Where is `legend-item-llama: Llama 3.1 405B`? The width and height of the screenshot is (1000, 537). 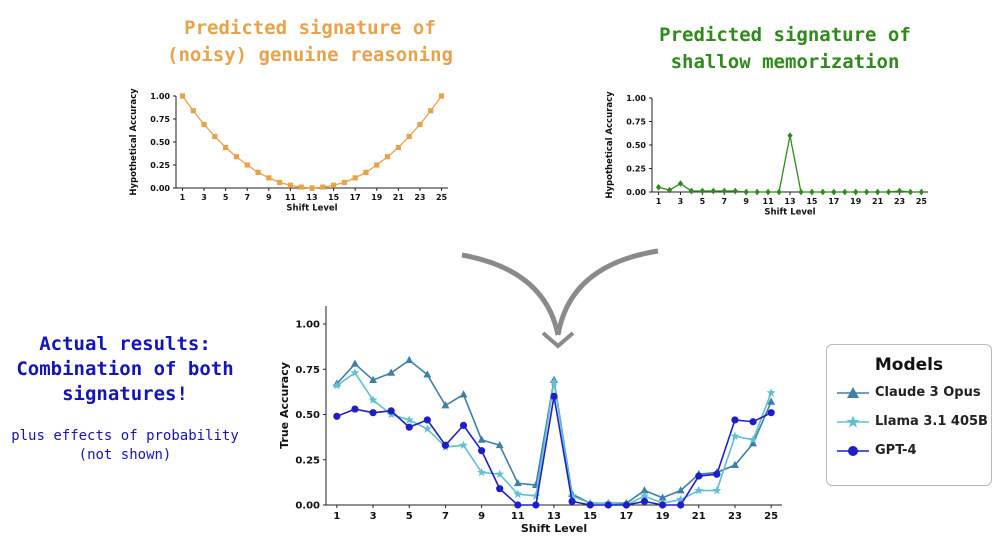
legend-item-llama: Llama 3.1 405B is located at coordinates (914, 421).